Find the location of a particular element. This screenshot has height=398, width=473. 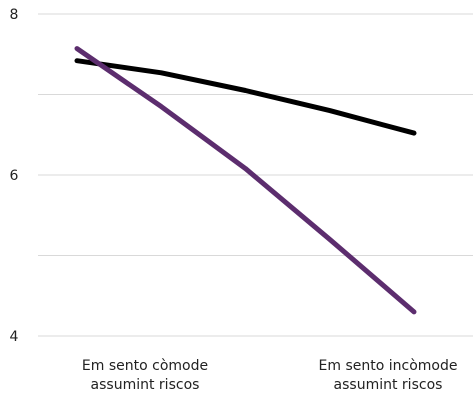

y-tick-label: 4 is located at coordinates (14, 337).